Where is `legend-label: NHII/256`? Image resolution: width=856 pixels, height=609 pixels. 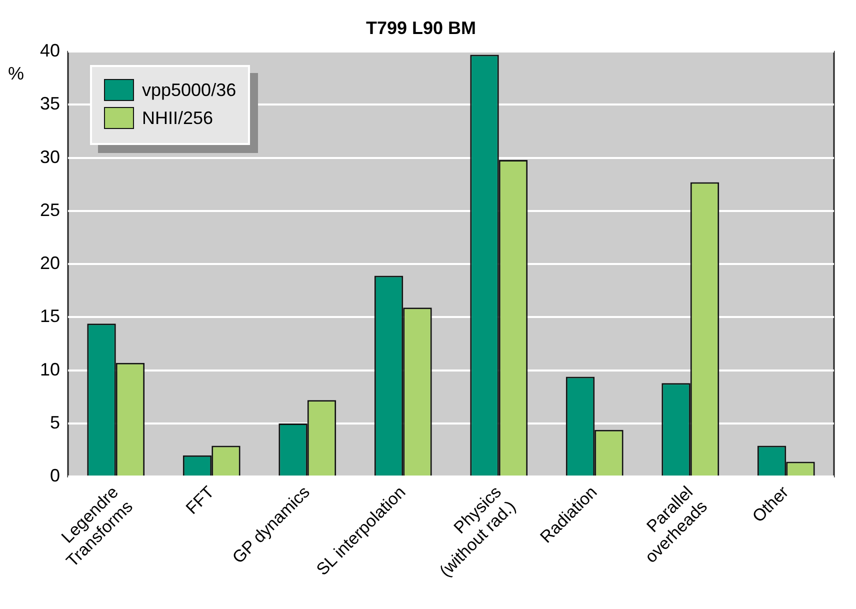
legend-label: NHII/256 is located at coordinates (178, 118).